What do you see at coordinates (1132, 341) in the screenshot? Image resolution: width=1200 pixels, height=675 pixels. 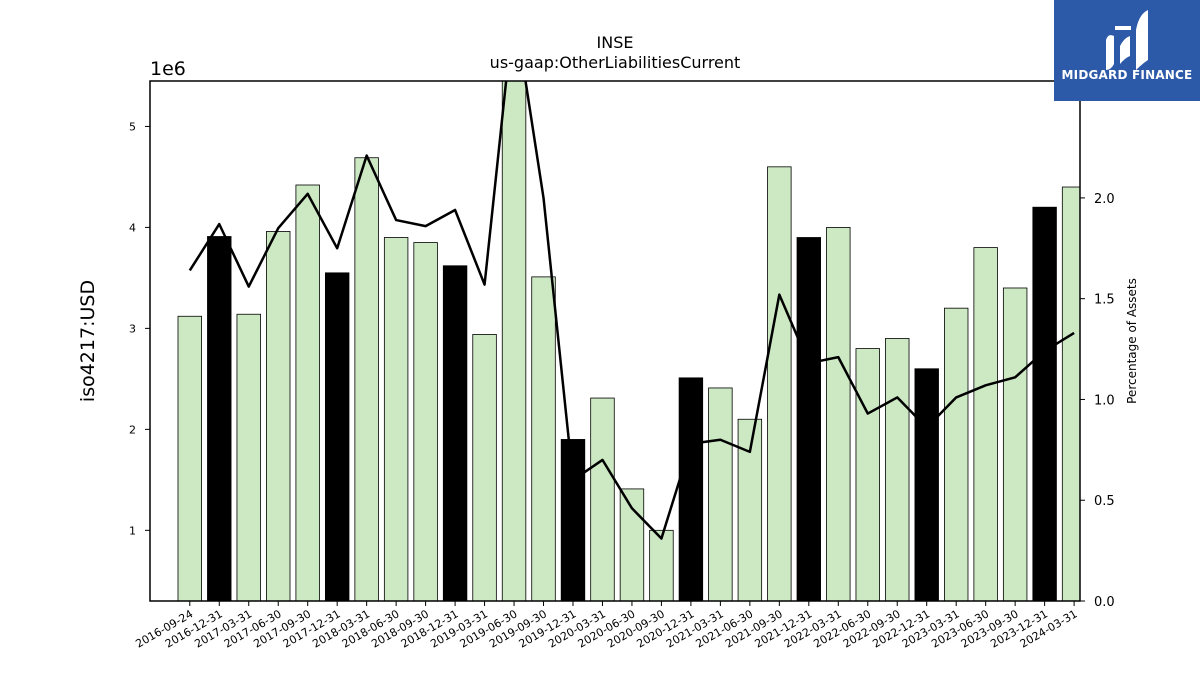 I see `y2-axis-label: Percentage of Assets` at bounding box center [1132, 341].